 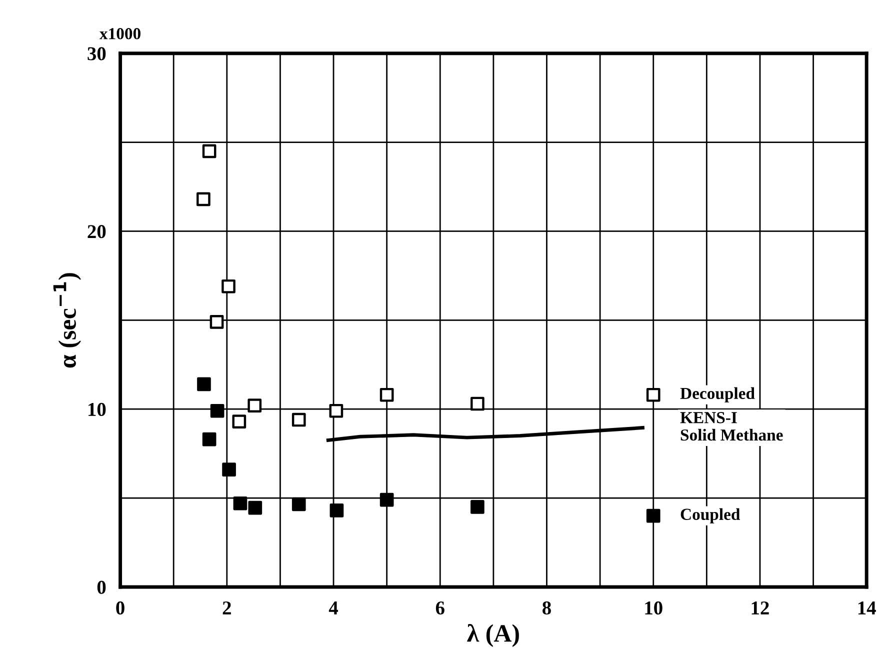 I want to click on x-tick-label: 0, so click(x=120, y=608).